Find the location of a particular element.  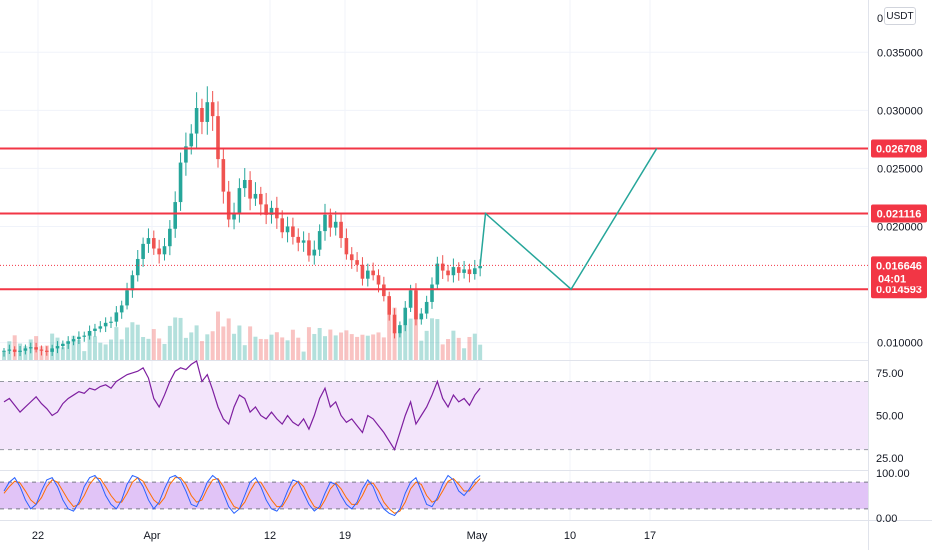

currency-selector: USDT is located at coordinates (900, 16).